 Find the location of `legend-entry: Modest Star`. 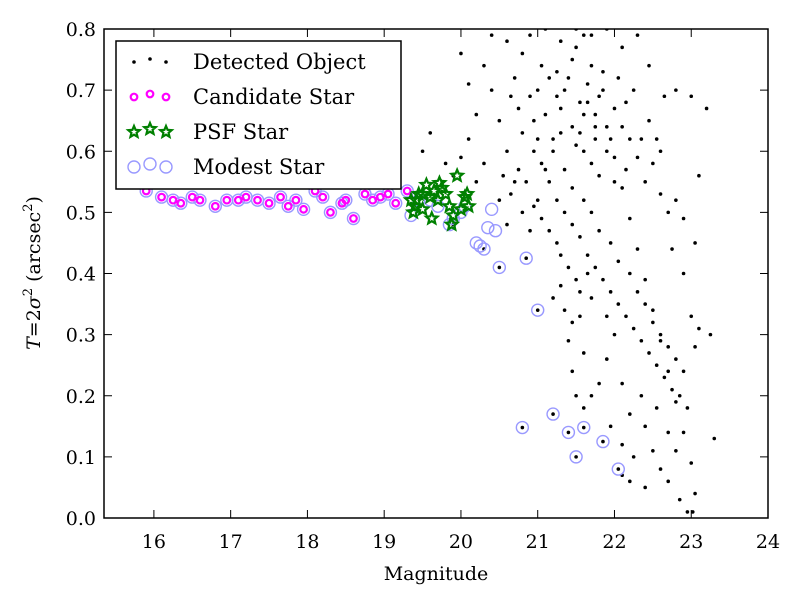

legend-entry: Modest Star is located at coordinates (226, 167).